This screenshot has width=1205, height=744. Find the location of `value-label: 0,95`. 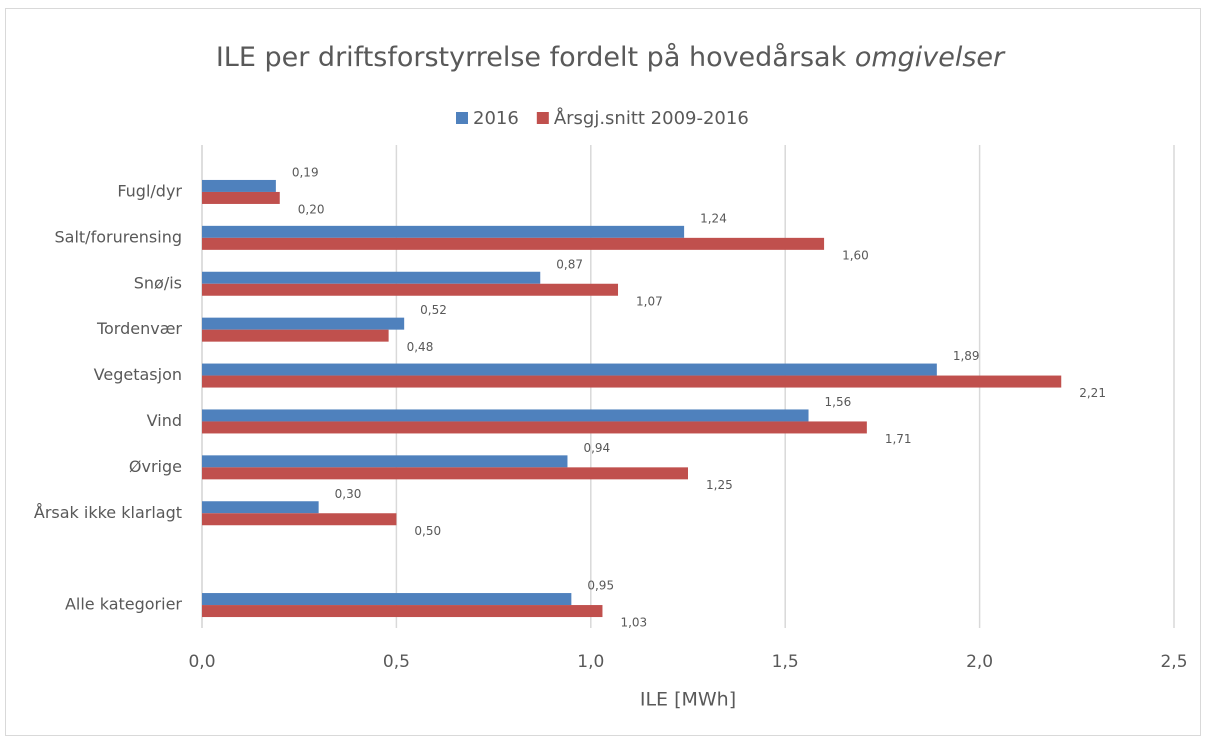

value-label: 0,95 is located at coordinates (600, 586).